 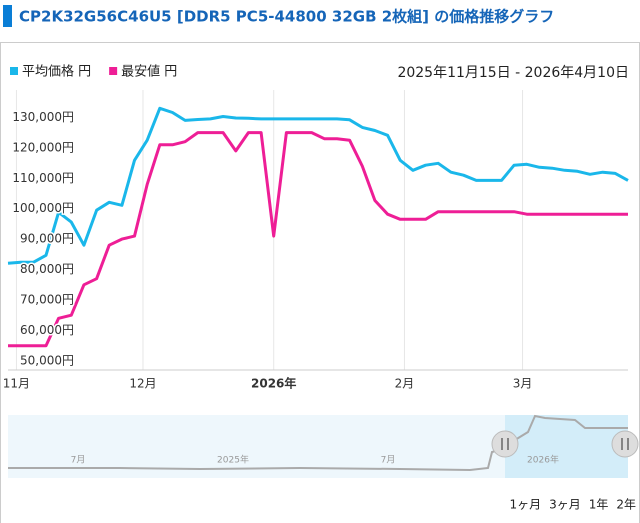 What do you see at coordinates (16, 384) in the screenshot?
I see `x-tick-label: 11月` at bounding box center [16, 384].